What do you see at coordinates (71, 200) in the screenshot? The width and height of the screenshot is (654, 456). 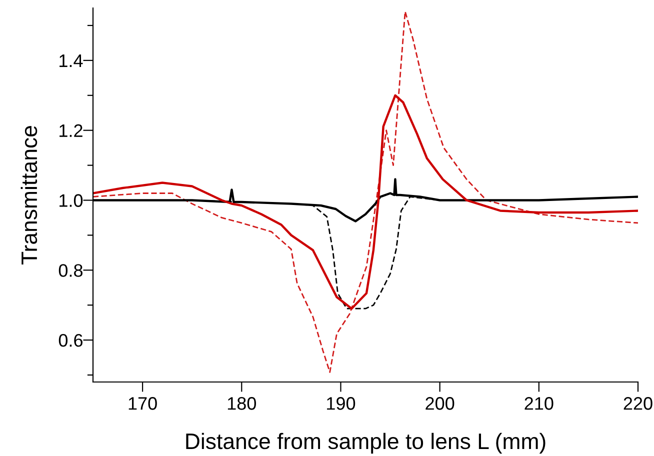 I see `y-tick-label: 1.0` at bounding box center [71, 200].